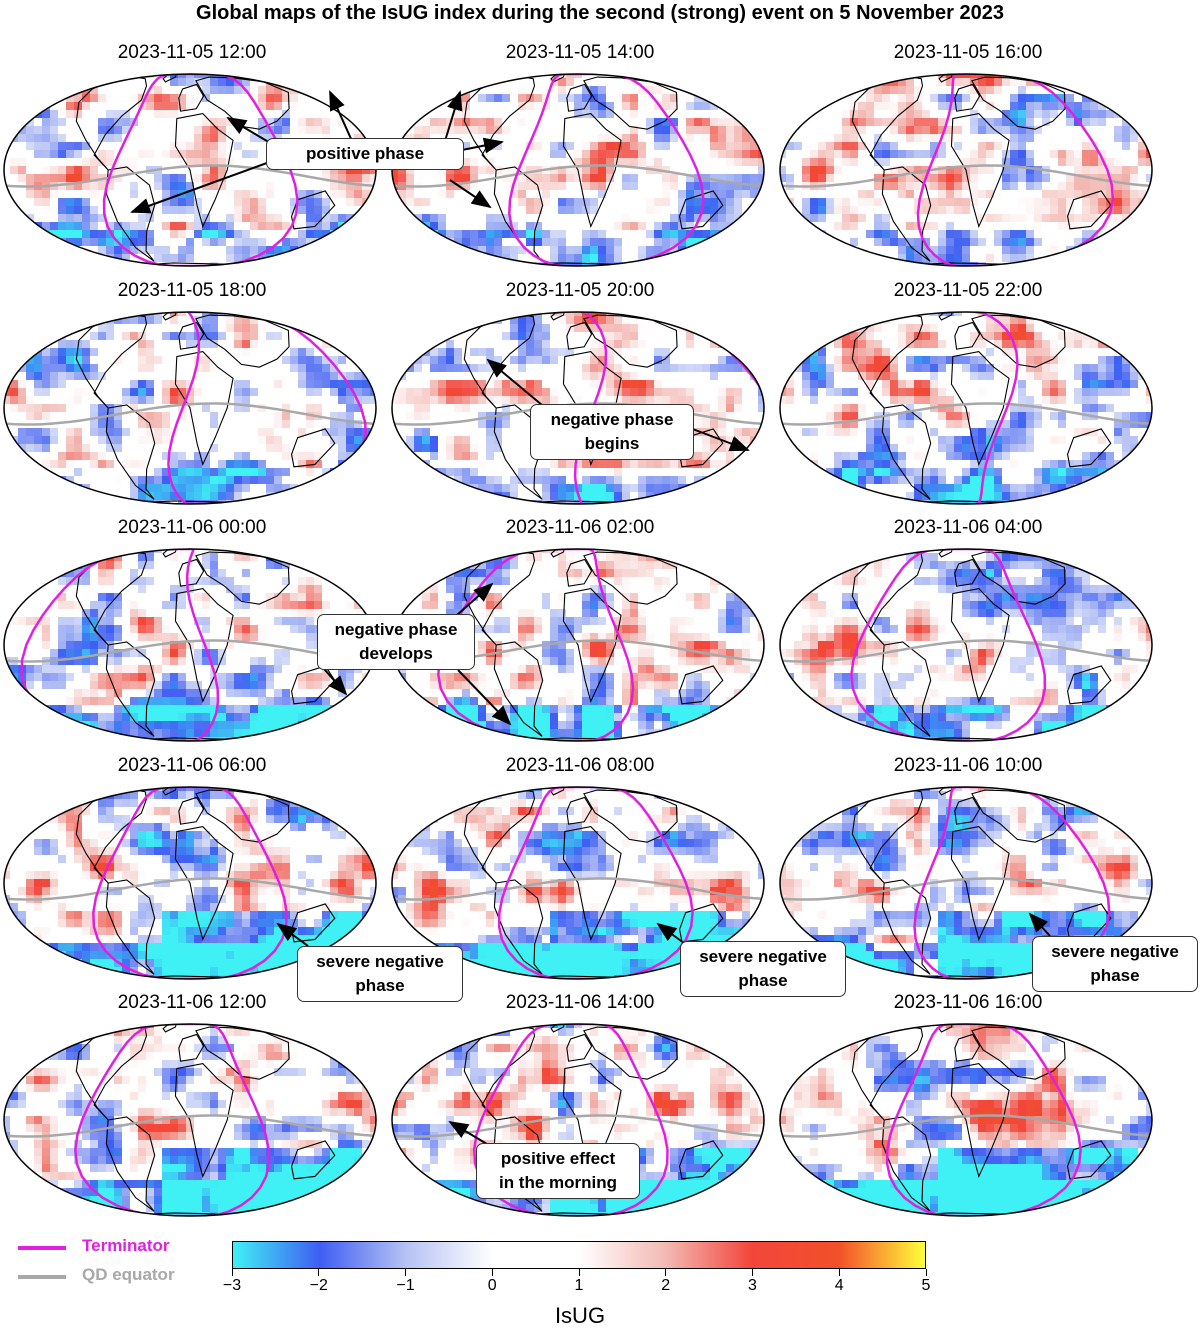 This screenshot has height=1331, width=1200. What do you see at coordinates (580, 1002) in the screenshot?
I see `panel-timestamp: 2023-11-06 14:00` at bounding box center [580, 1002].